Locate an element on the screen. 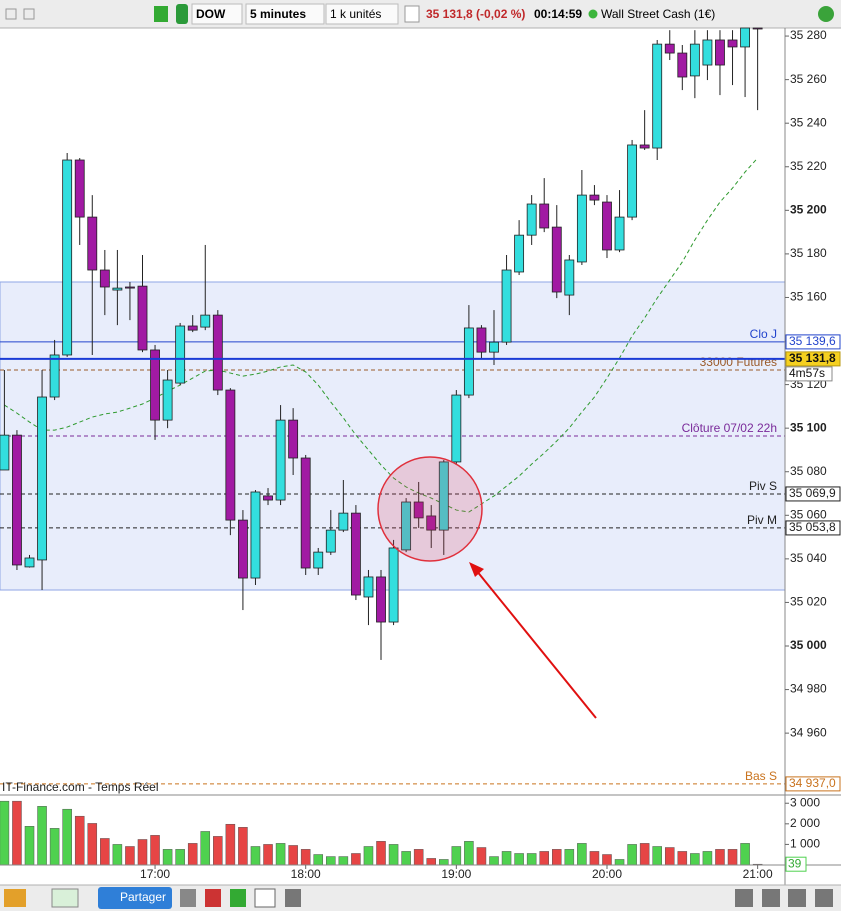 Image resolution: width=841 pixels, height=911 pixels. level-label: Piv M is located at coordinates (762, 520).